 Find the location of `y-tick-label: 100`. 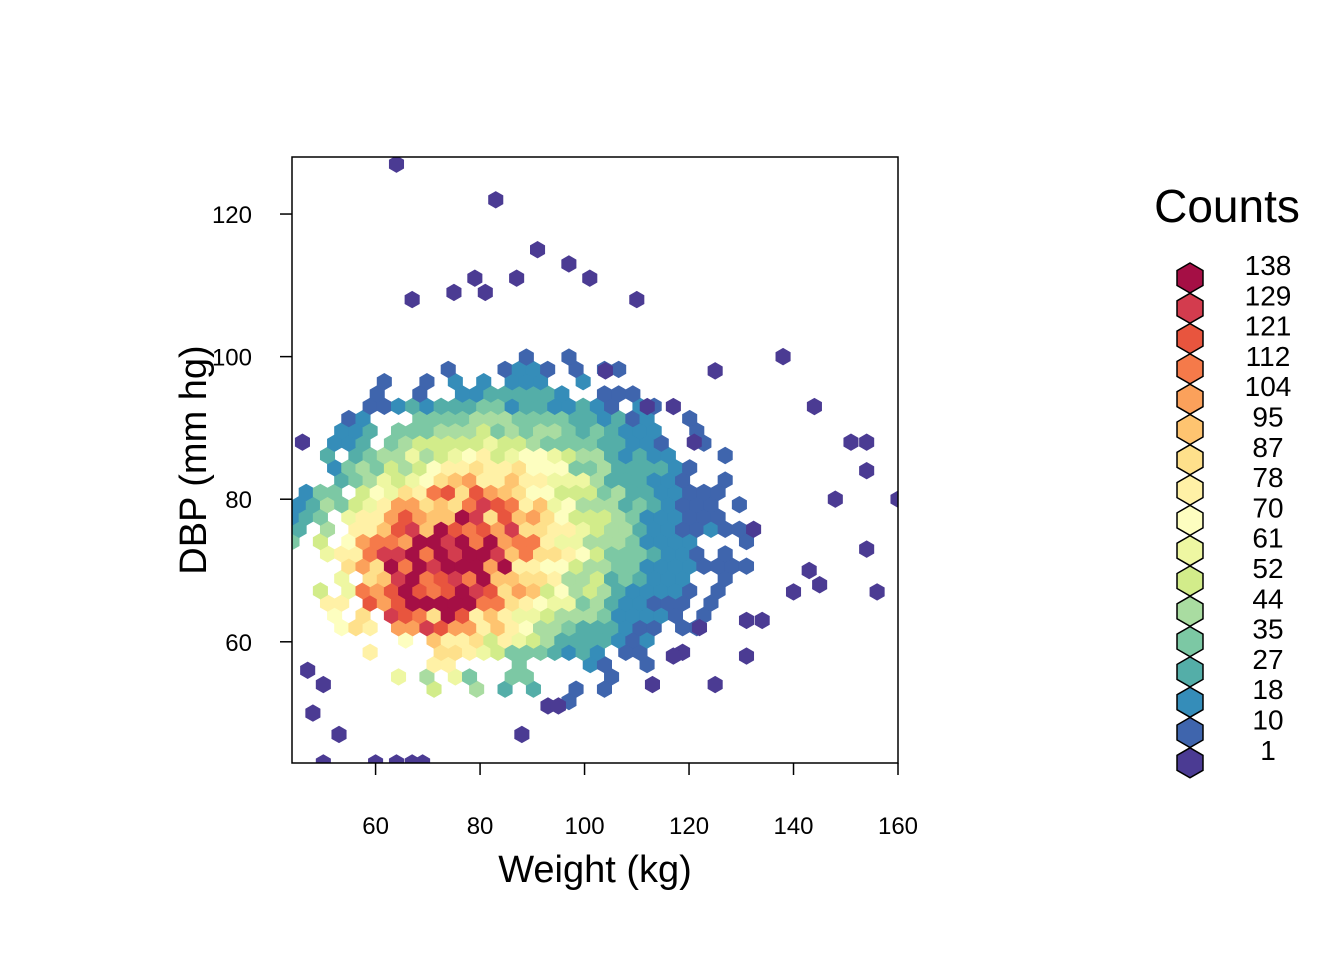

y-tick-label: 100 is located at coordinates (232, 358).